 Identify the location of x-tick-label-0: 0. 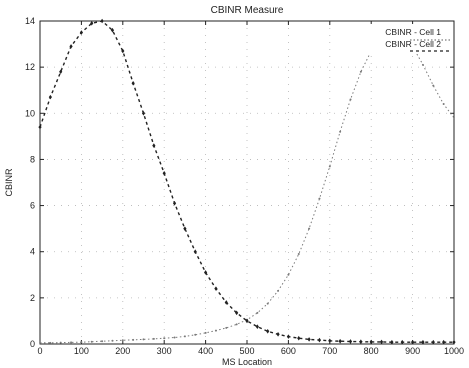
(39, 351).